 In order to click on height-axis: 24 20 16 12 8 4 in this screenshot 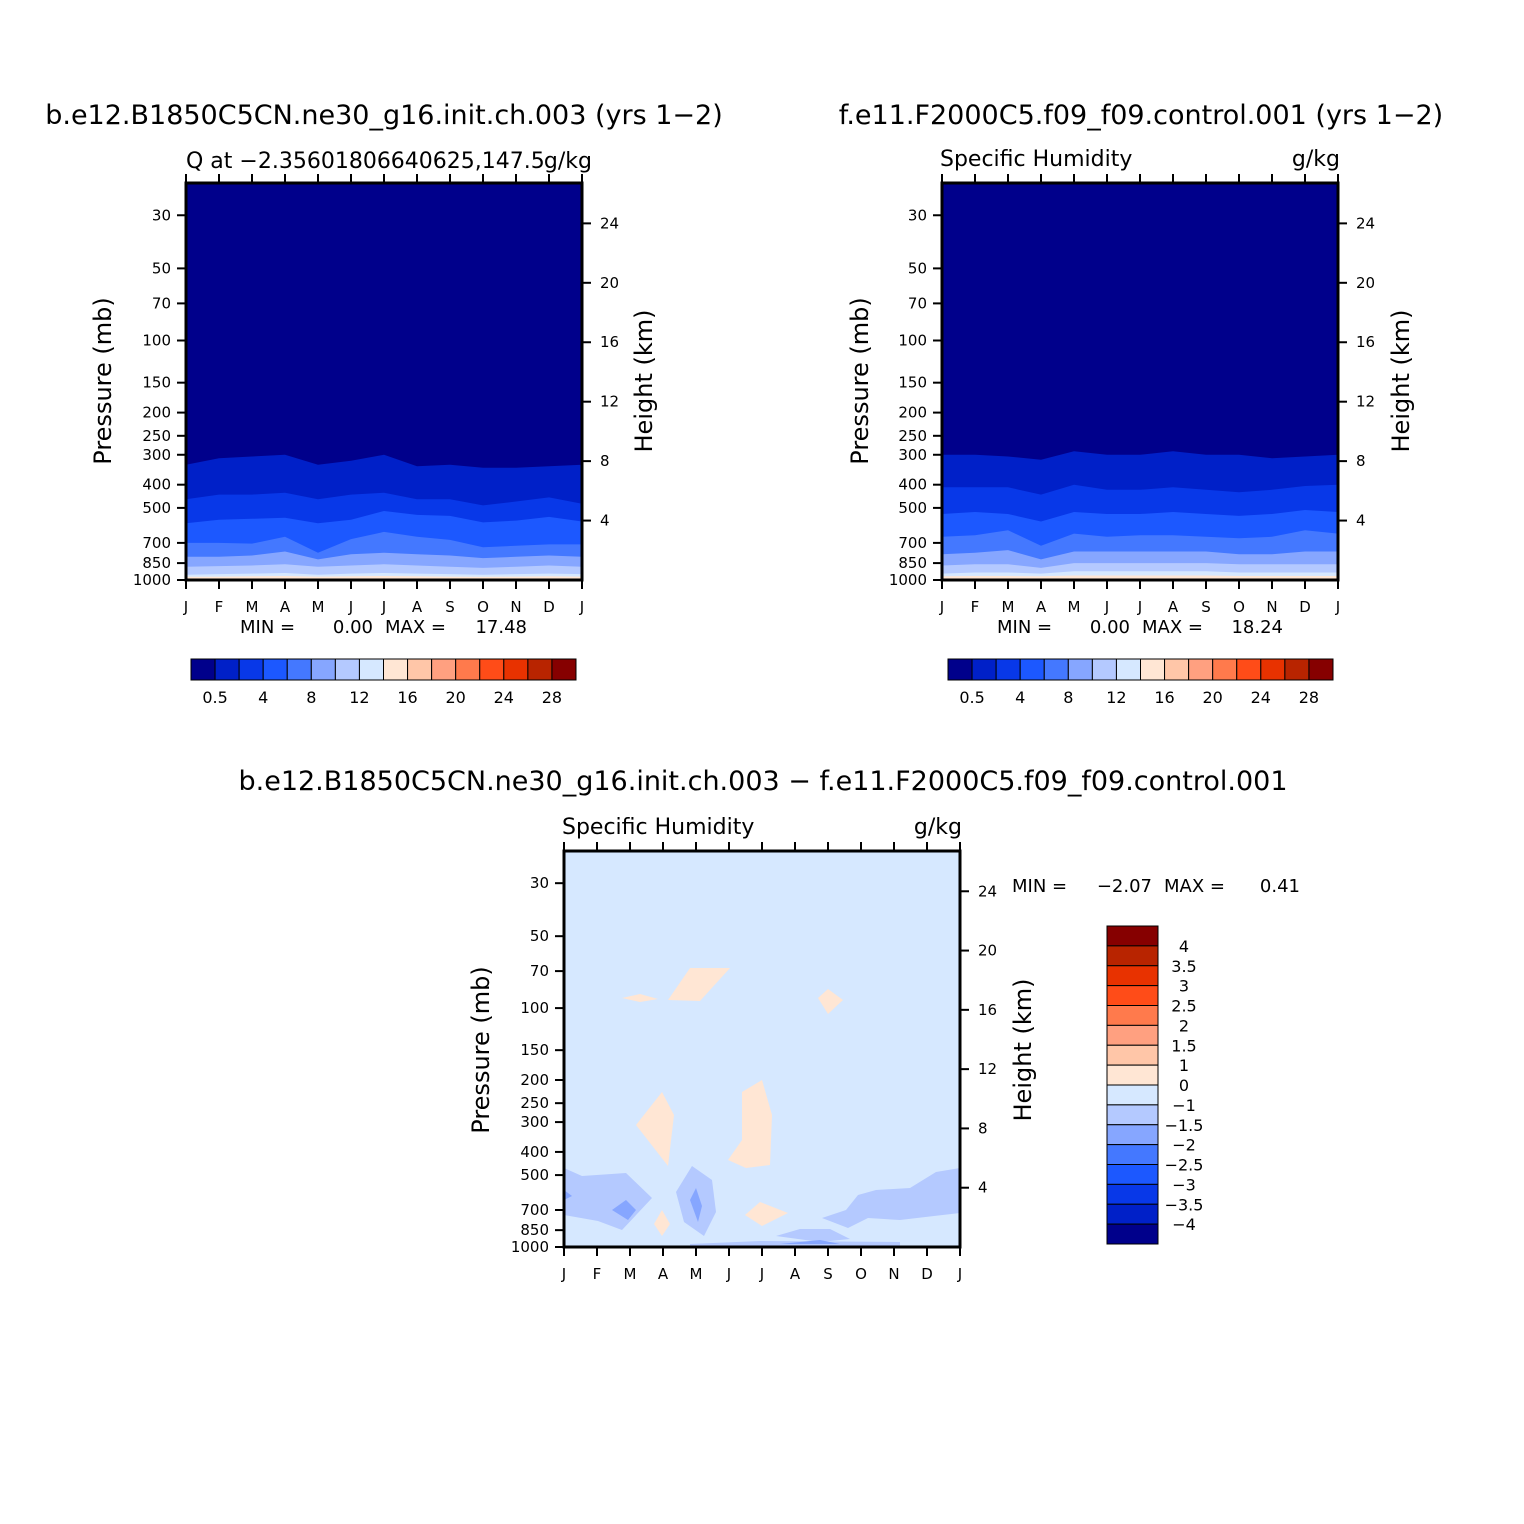, I will do `click(1356, 372)`.